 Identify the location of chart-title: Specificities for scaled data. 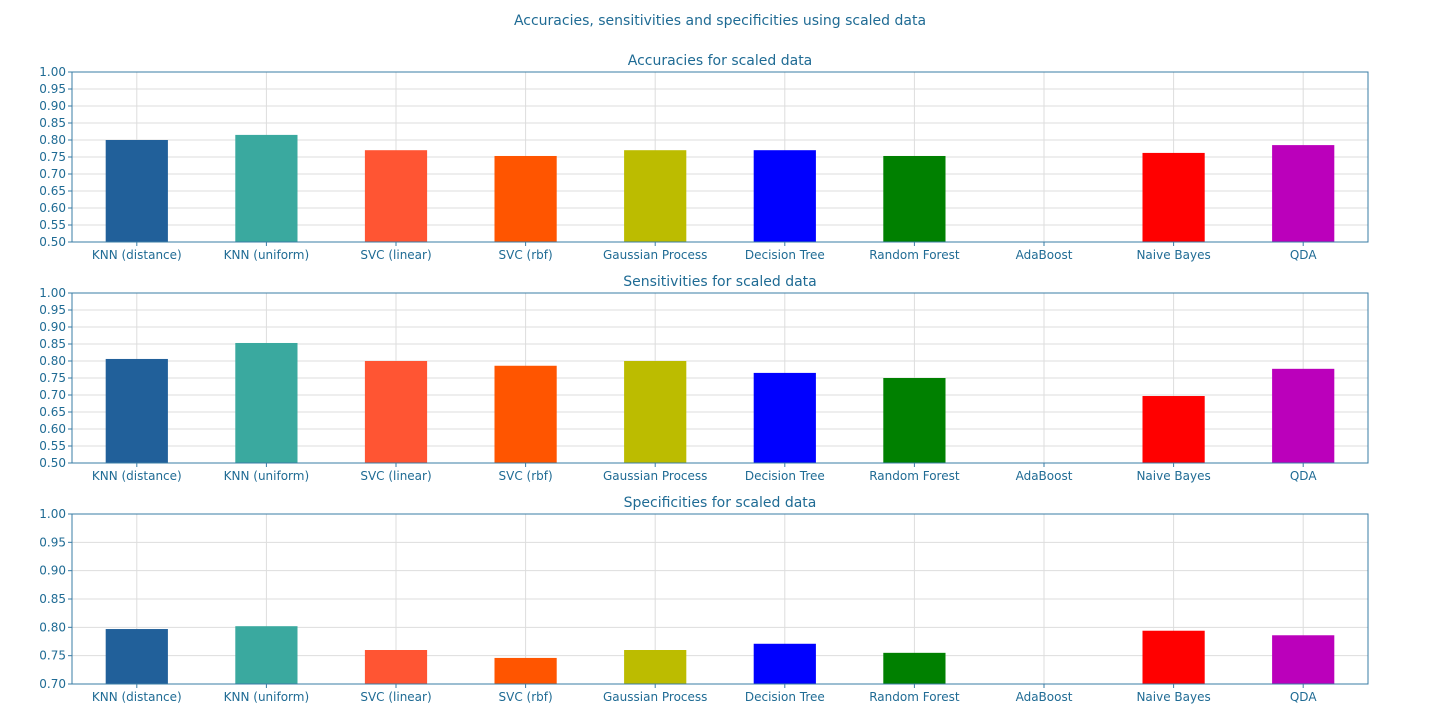
(720, 503).